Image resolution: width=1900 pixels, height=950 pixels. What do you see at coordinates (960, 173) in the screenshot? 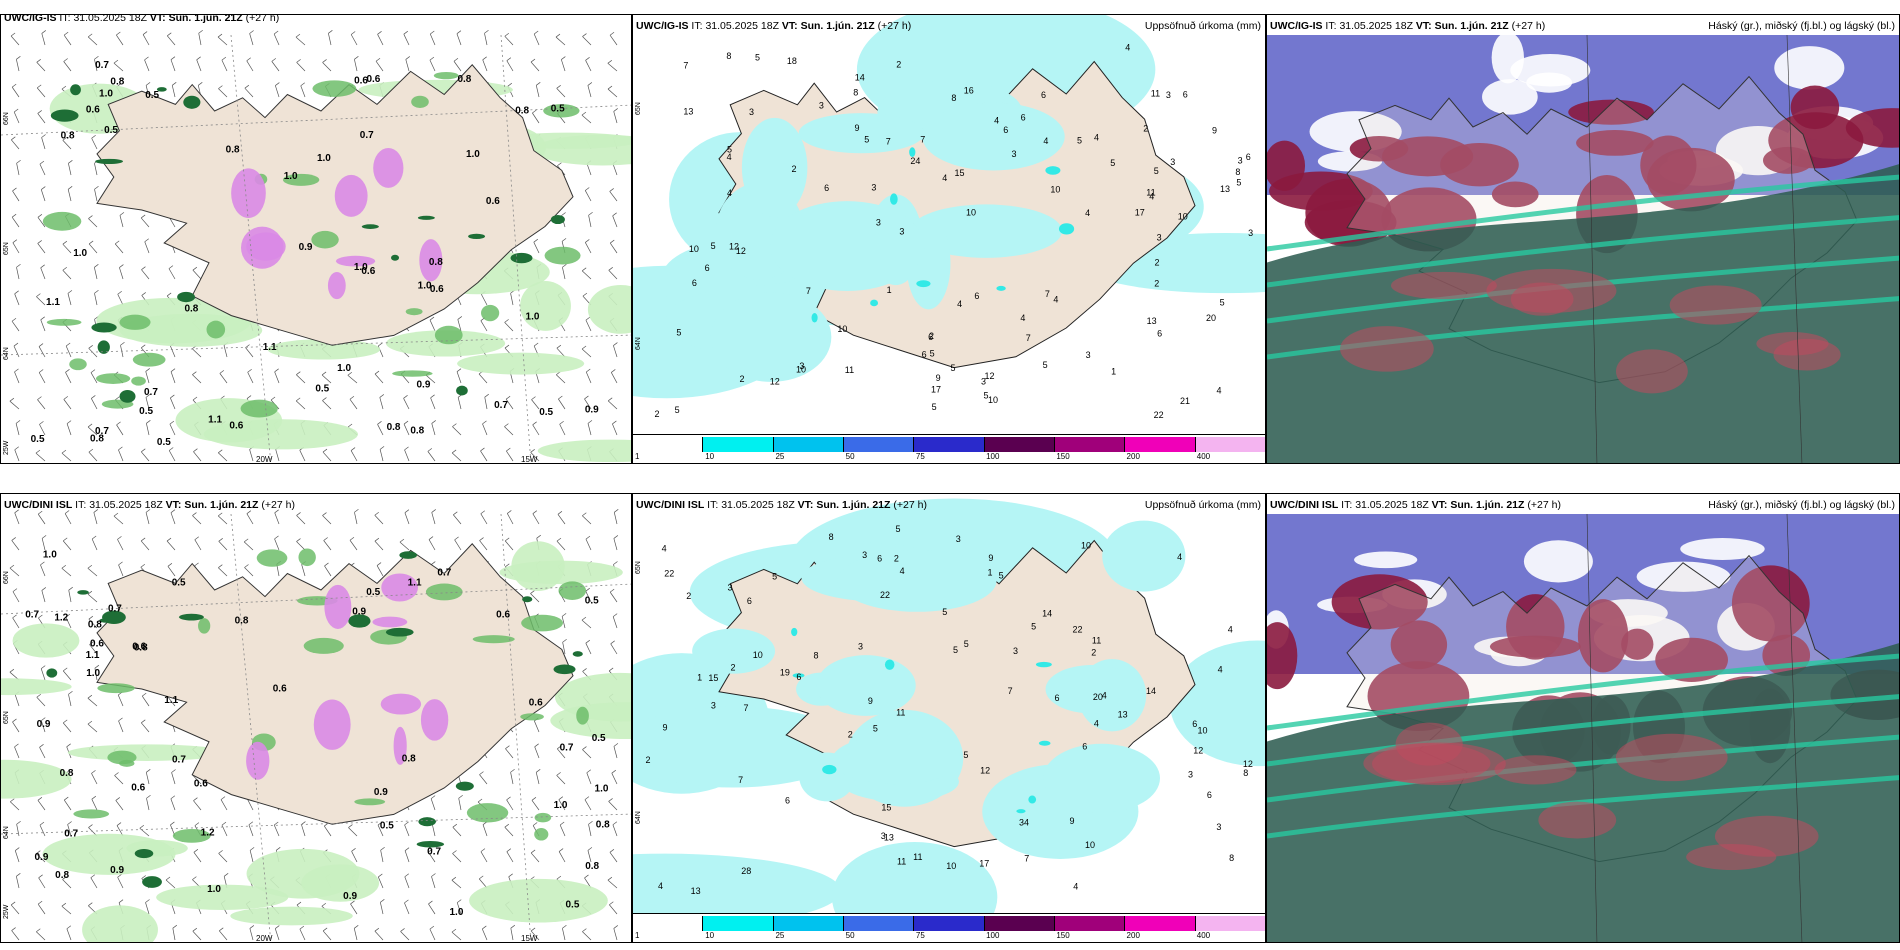
I see `accum-value-label: 15` at bounding box center [960, 173].